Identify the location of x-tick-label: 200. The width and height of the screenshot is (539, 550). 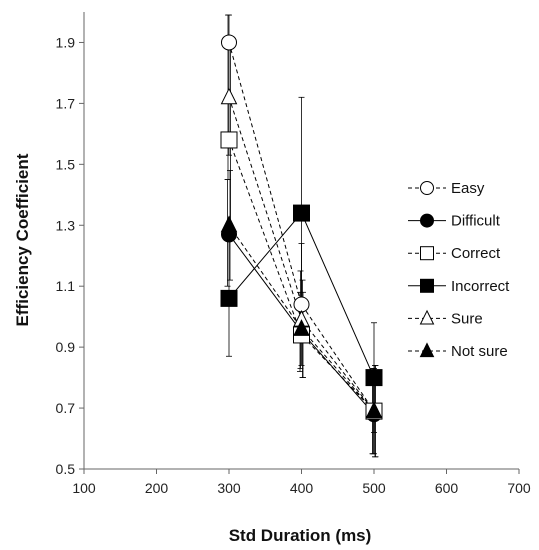
(157, 488).